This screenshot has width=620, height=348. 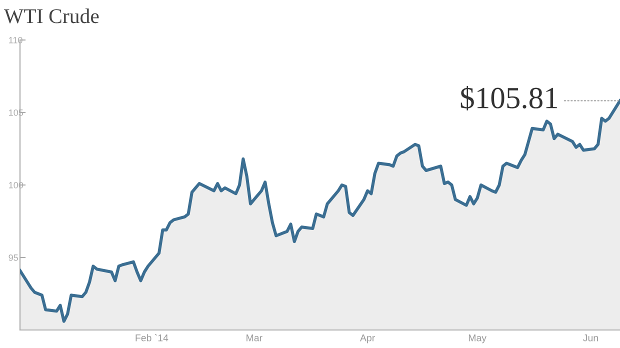 I want to click on x-tick-label: Mar, so click(x=254, y=338).